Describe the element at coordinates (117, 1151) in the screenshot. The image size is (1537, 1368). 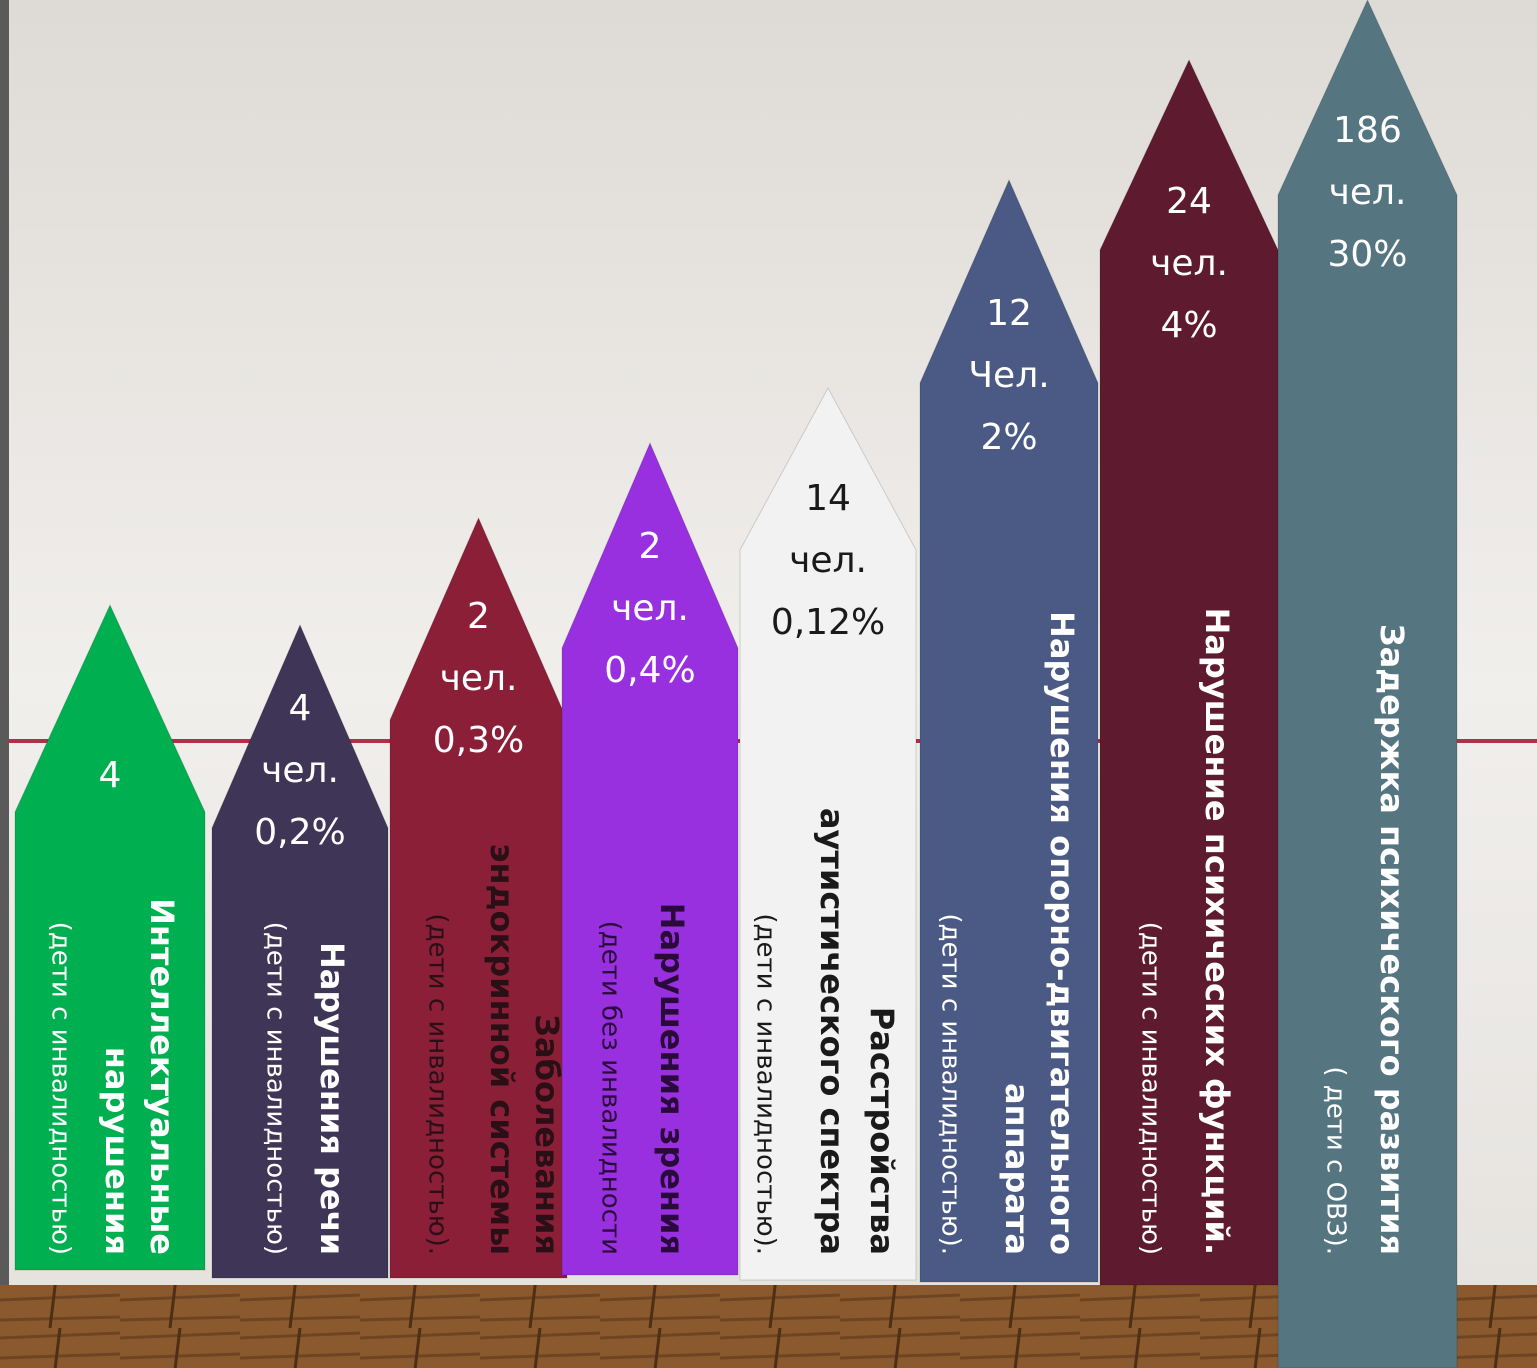
I see `item-title: нарушения` at that location.